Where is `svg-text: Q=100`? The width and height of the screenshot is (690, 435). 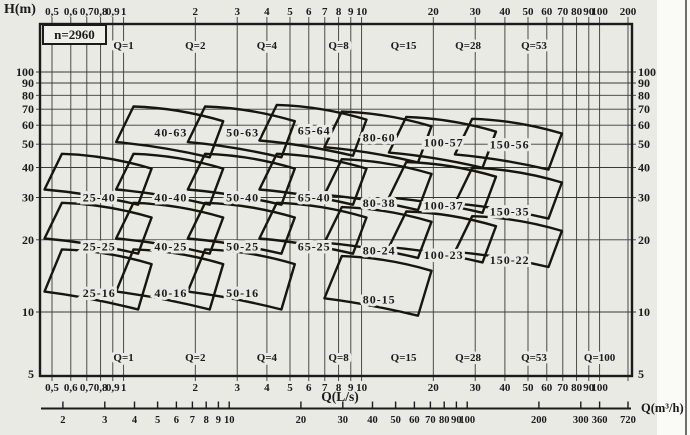 svg-text: Q=100 is located at coordinates (600, 358).